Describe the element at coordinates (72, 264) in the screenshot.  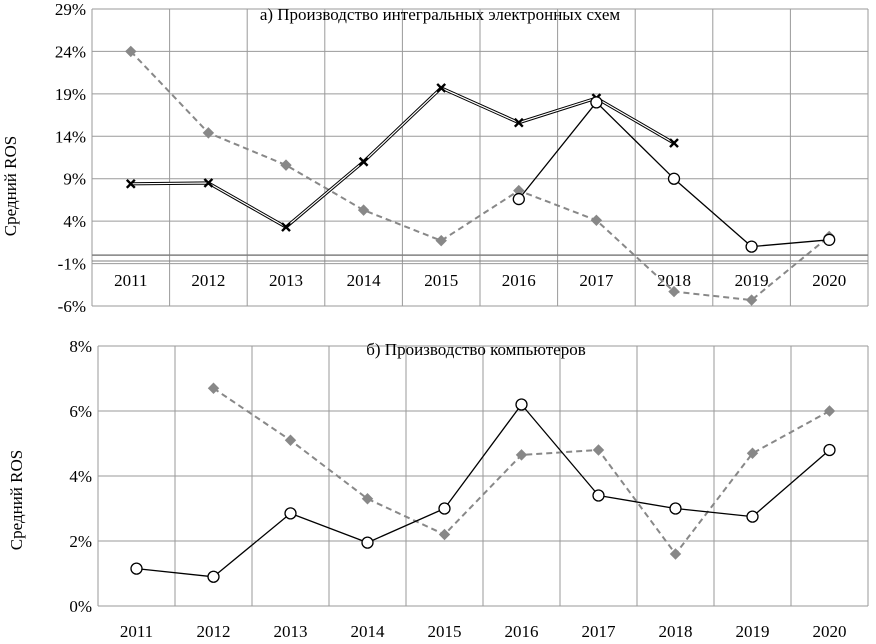
I see `y-tick-label: -1%` at that location.